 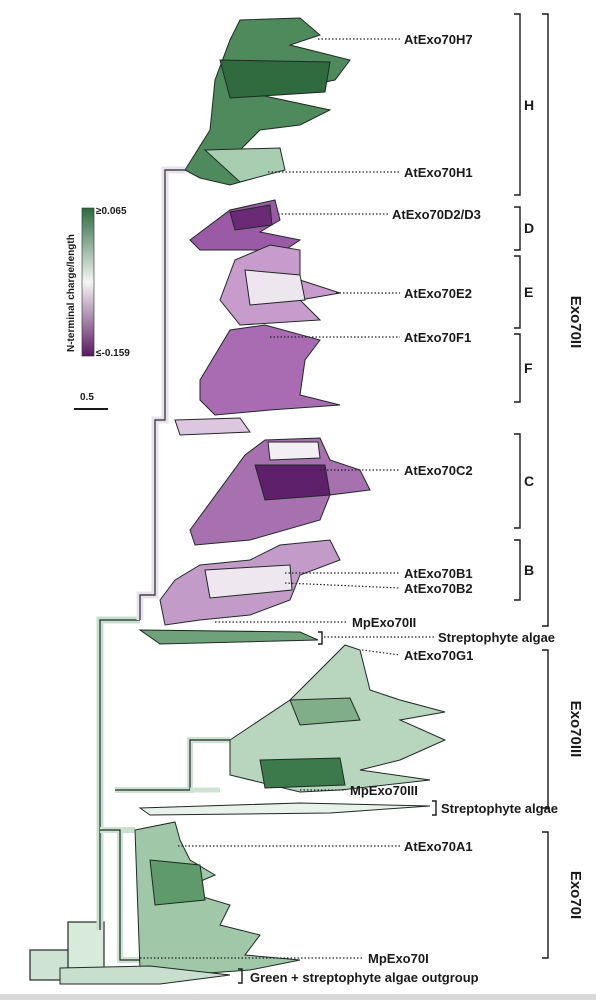 What do you see at coordinates (529, 570) in the screenshot?
I see `subgroup-label-B: B` at bounding box center [529, 570].